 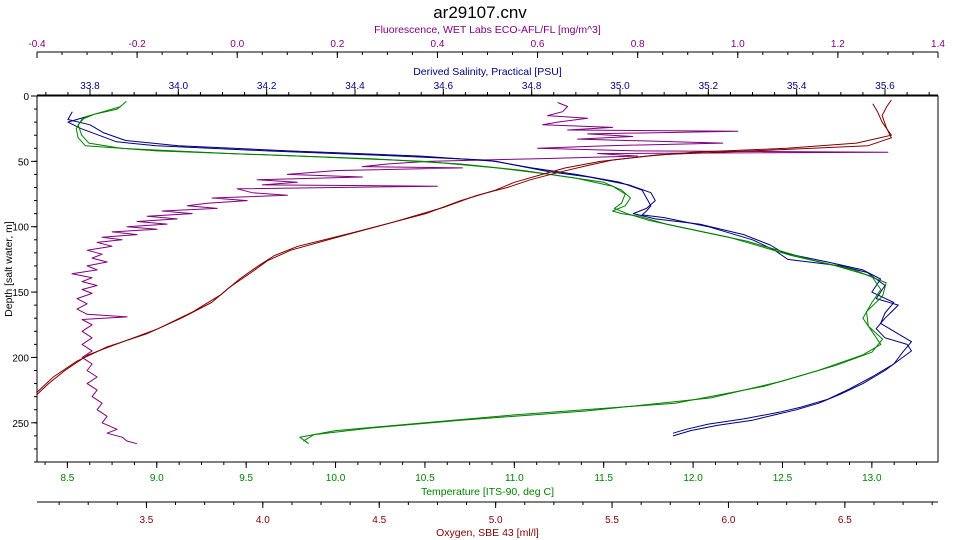 What do you see at coordinates (480, 12) in the screenshot?
I see `chart-title: ar29107.cnv` at bounding box center [480, 12].